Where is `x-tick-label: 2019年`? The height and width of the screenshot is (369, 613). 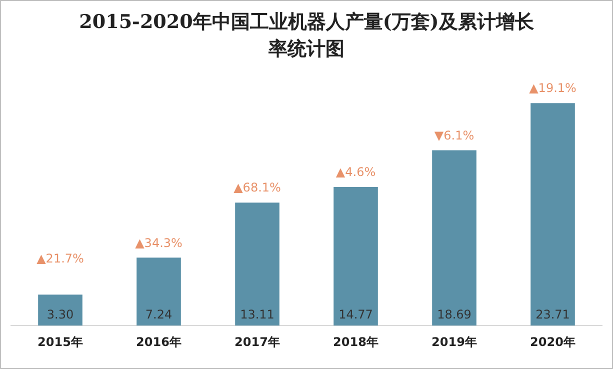 x-tick-label: 2019年 is located at coordinates (454, 341).